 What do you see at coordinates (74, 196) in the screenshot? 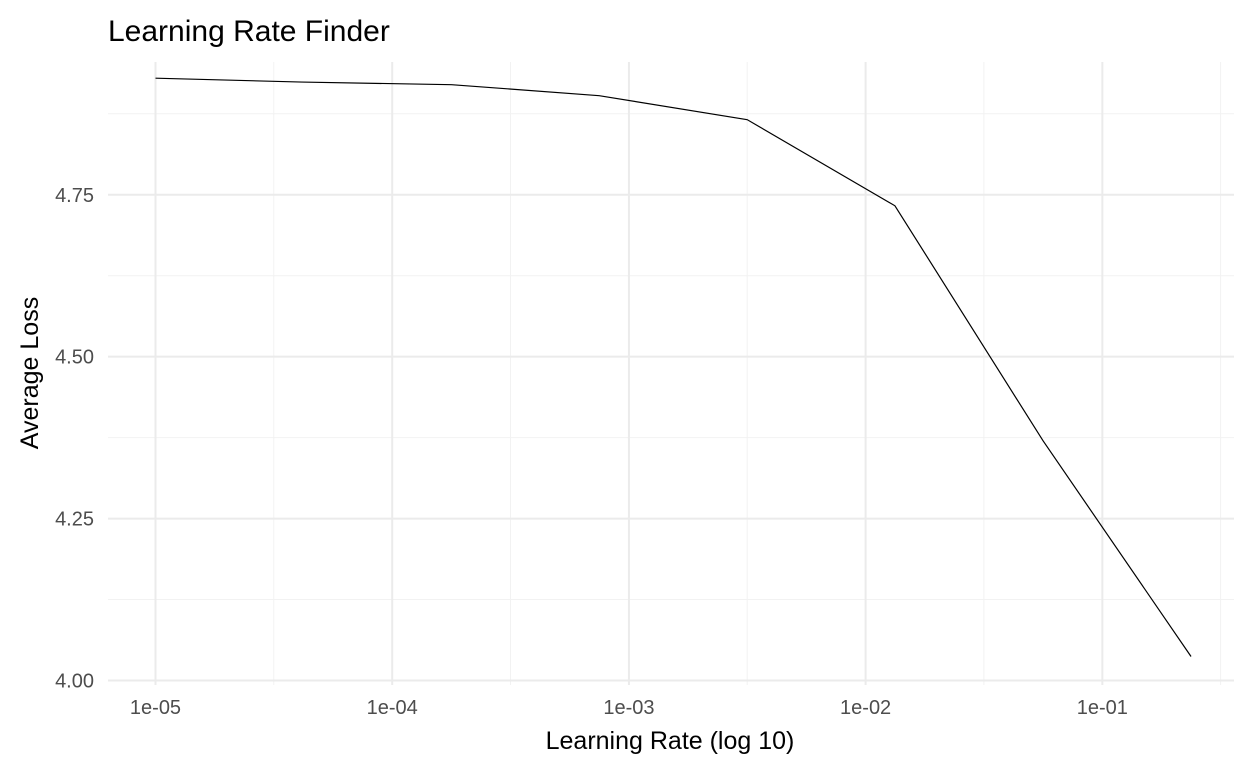
I see `y-tick-label: 4.75` at bounding box center [74, 196].